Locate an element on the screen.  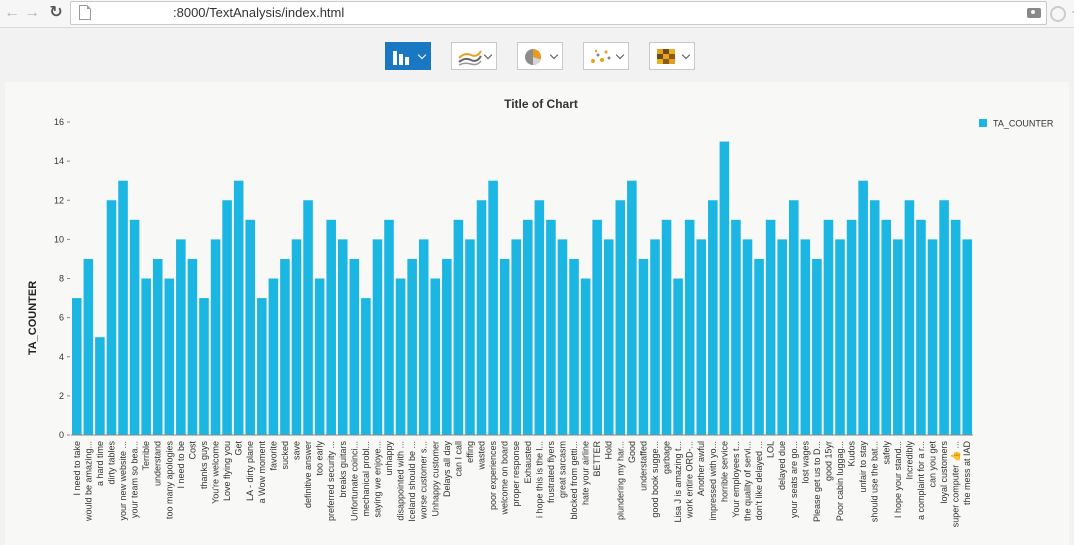
extension-icon is located at coordinates (1058, 14).